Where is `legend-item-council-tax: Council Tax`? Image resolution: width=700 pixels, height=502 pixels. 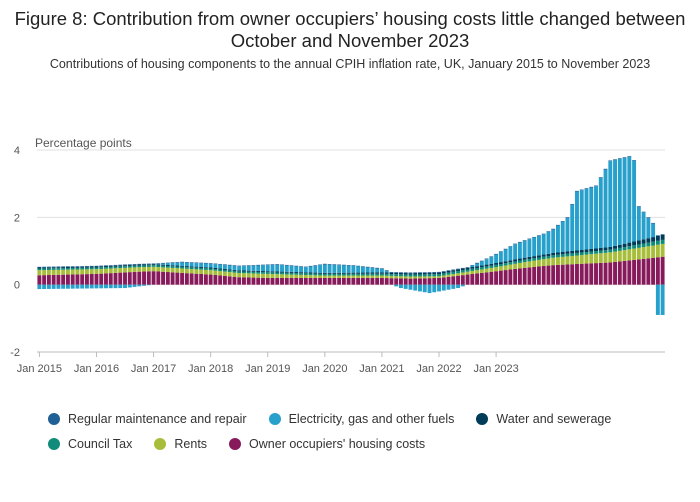 legend-item-council-tax: Council Tax is located at coordinates (90, 444).